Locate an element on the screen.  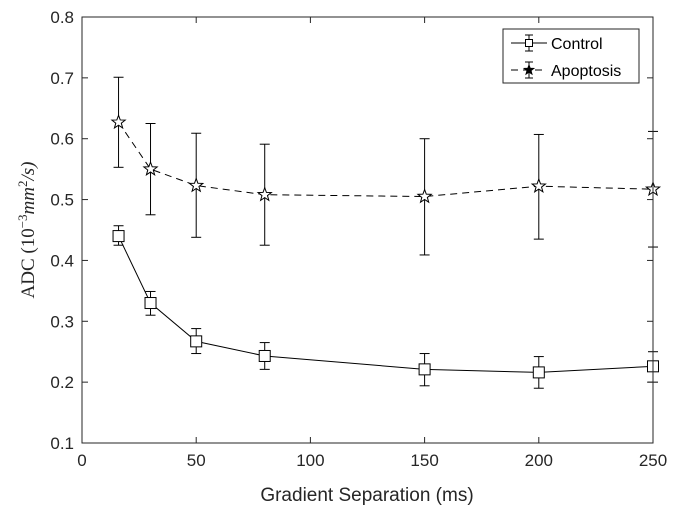
y-tick-label: 0.3 is located at coordinates (62, 321).